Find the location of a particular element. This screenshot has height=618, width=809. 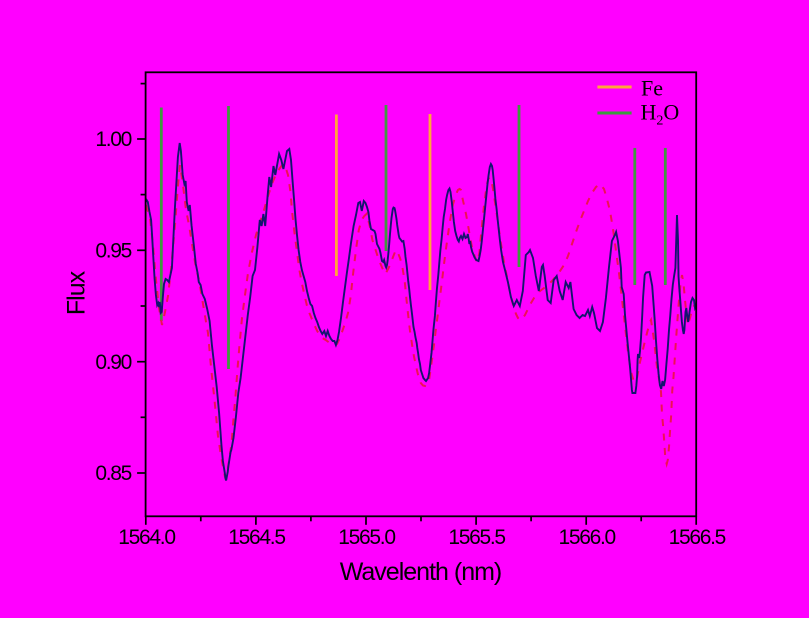

svg-text: 1565.0 is located at coordinates (366, 537).